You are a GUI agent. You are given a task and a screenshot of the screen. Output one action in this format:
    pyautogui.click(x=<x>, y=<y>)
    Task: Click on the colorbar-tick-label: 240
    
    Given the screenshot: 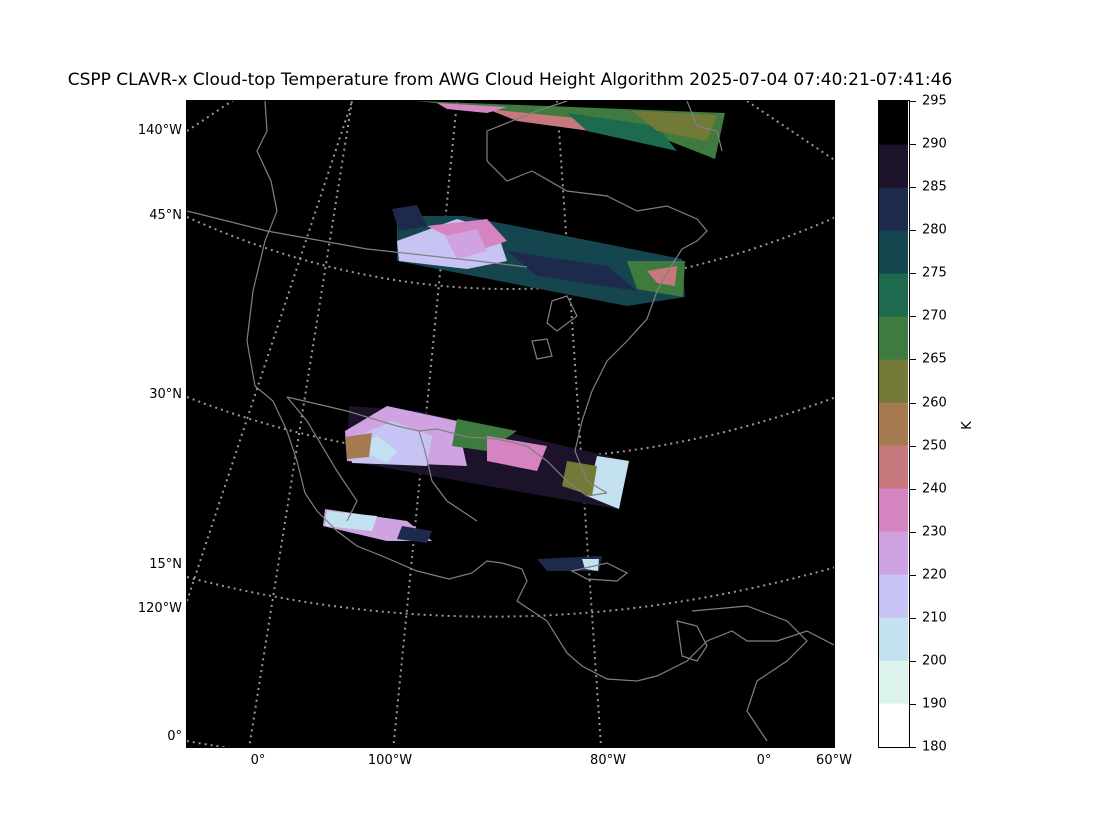 What is the action you would take?
    pyautogui.click(x=934, y=489)
    